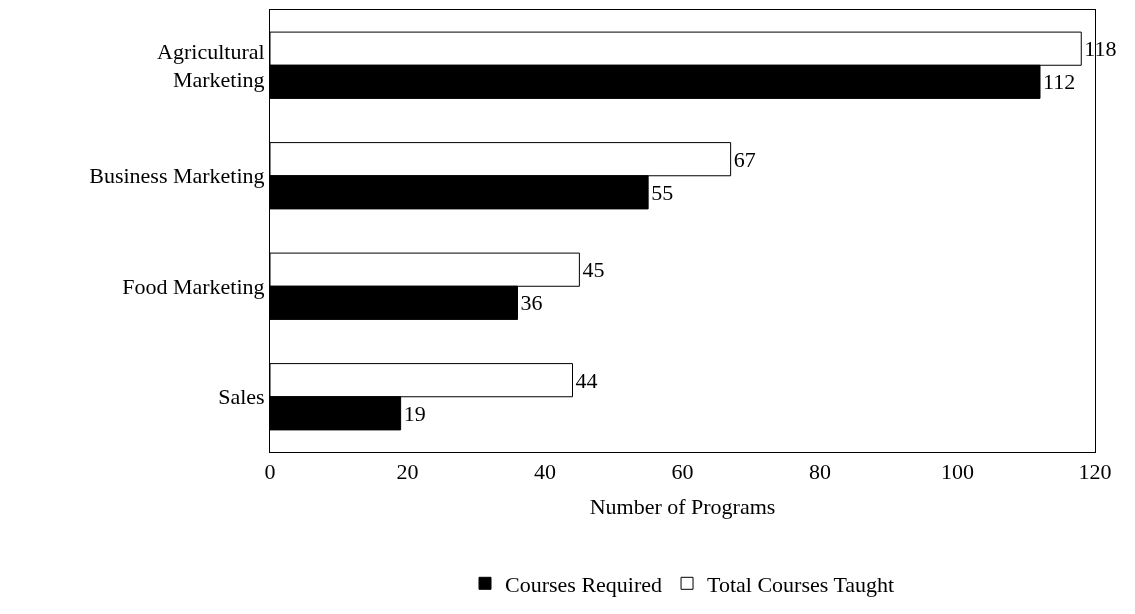 The image size is (1135, 614). What do you see at coordinates (270, 472) in the screenshot?
I see `x-tick-label: 0` at bounding box center [270, 472].